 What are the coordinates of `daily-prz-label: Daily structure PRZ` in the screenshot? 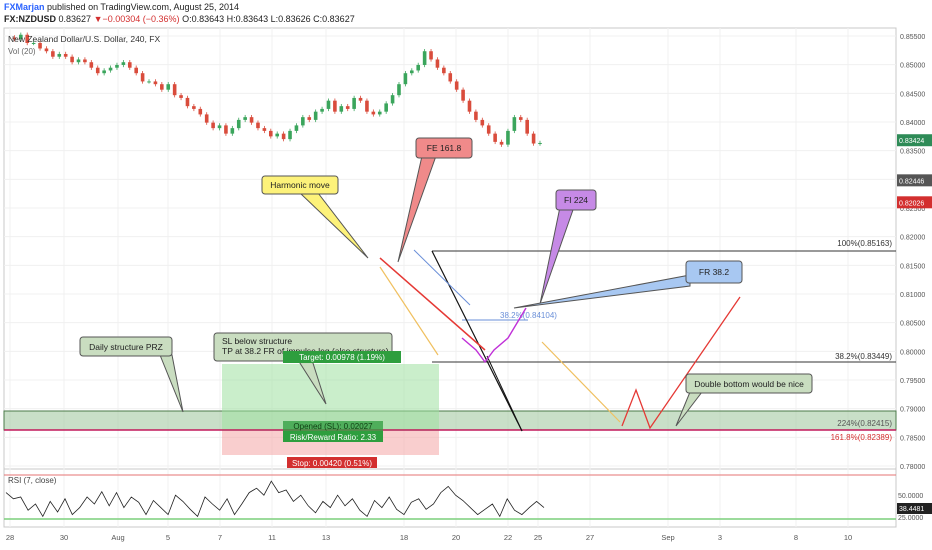 It's located at (126, 347).